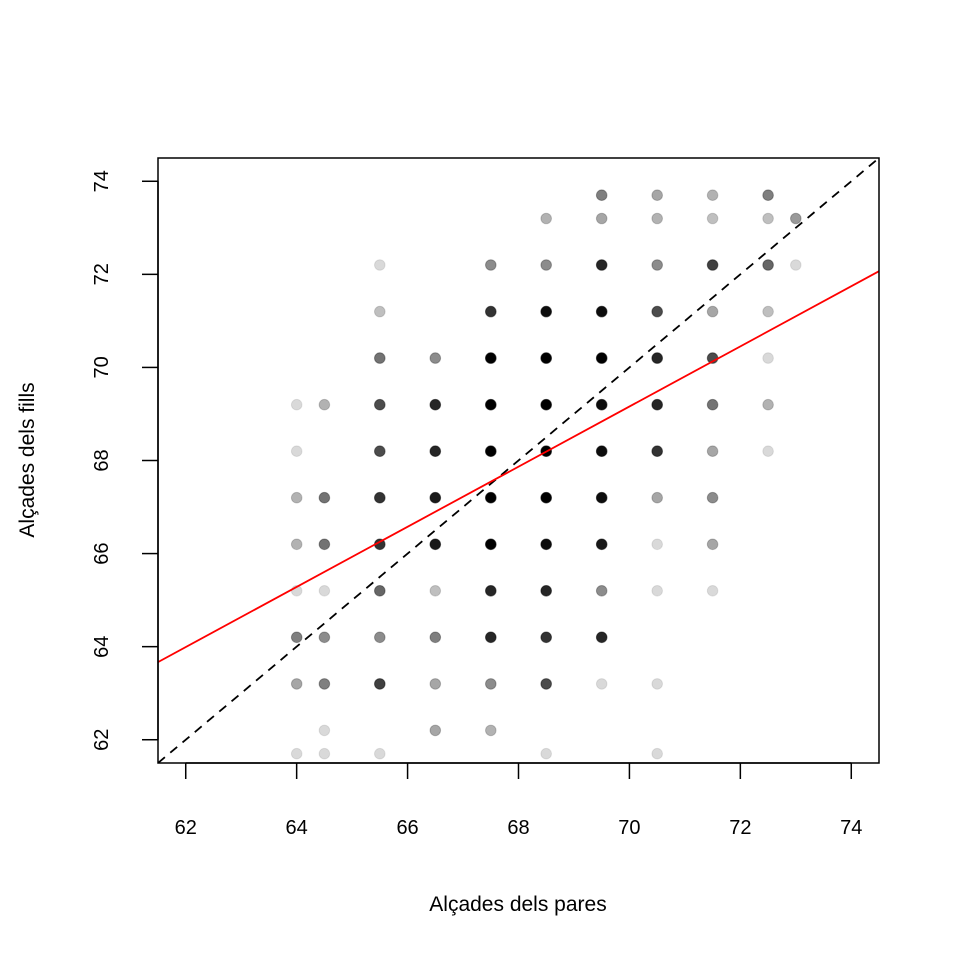  I want to click on y-tick-label: 66, so click(102, 553).